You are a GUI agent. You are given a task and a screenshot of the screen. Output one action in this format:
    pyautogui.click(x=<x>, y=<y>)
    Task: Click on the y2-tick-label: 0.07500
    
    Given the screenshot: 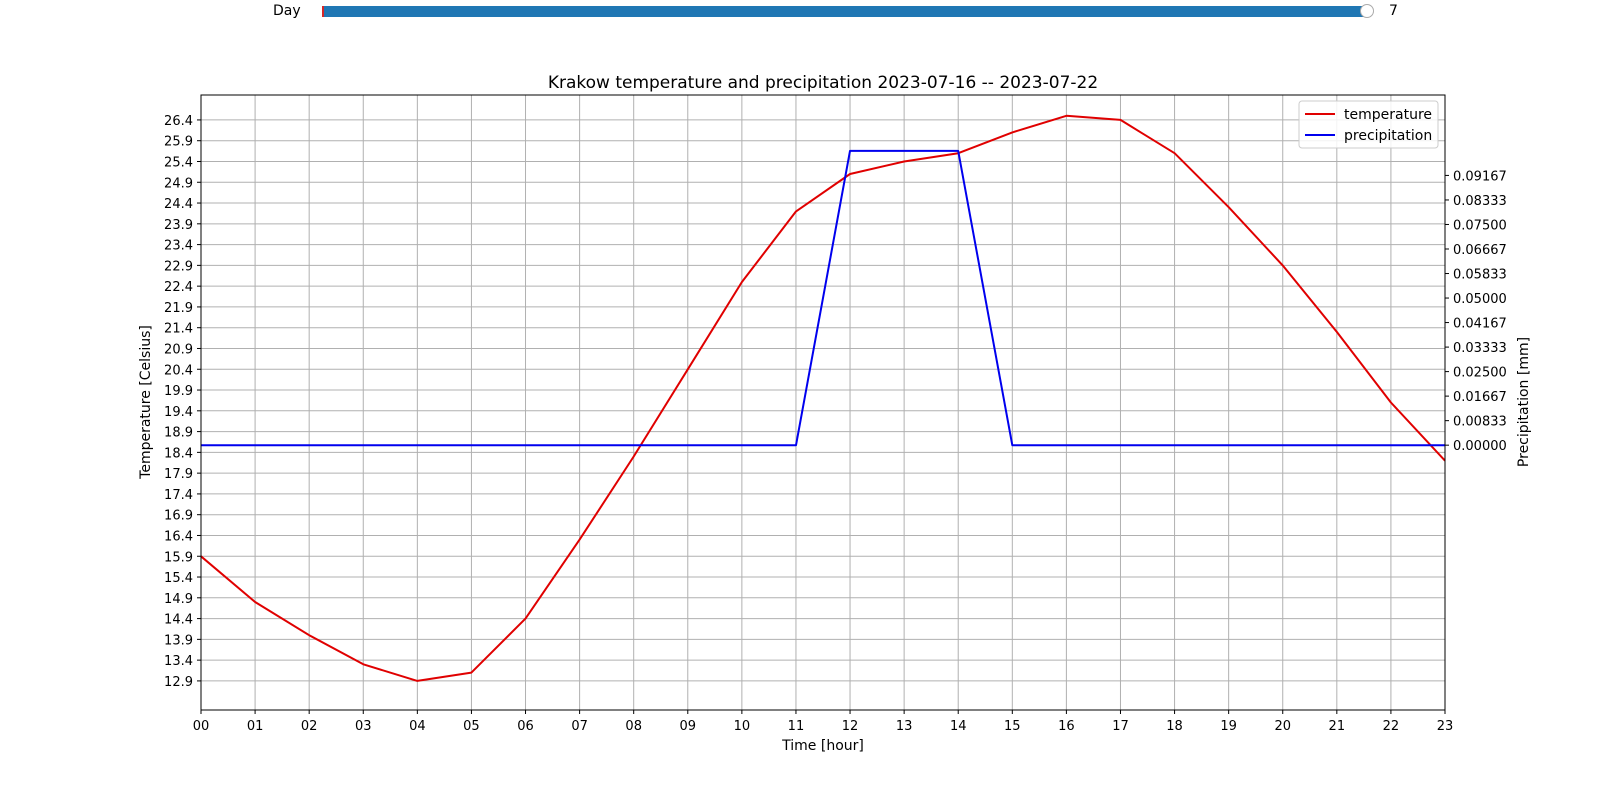 What is the action you would take?
    pyautogui.click(x=1480, y=225)
    